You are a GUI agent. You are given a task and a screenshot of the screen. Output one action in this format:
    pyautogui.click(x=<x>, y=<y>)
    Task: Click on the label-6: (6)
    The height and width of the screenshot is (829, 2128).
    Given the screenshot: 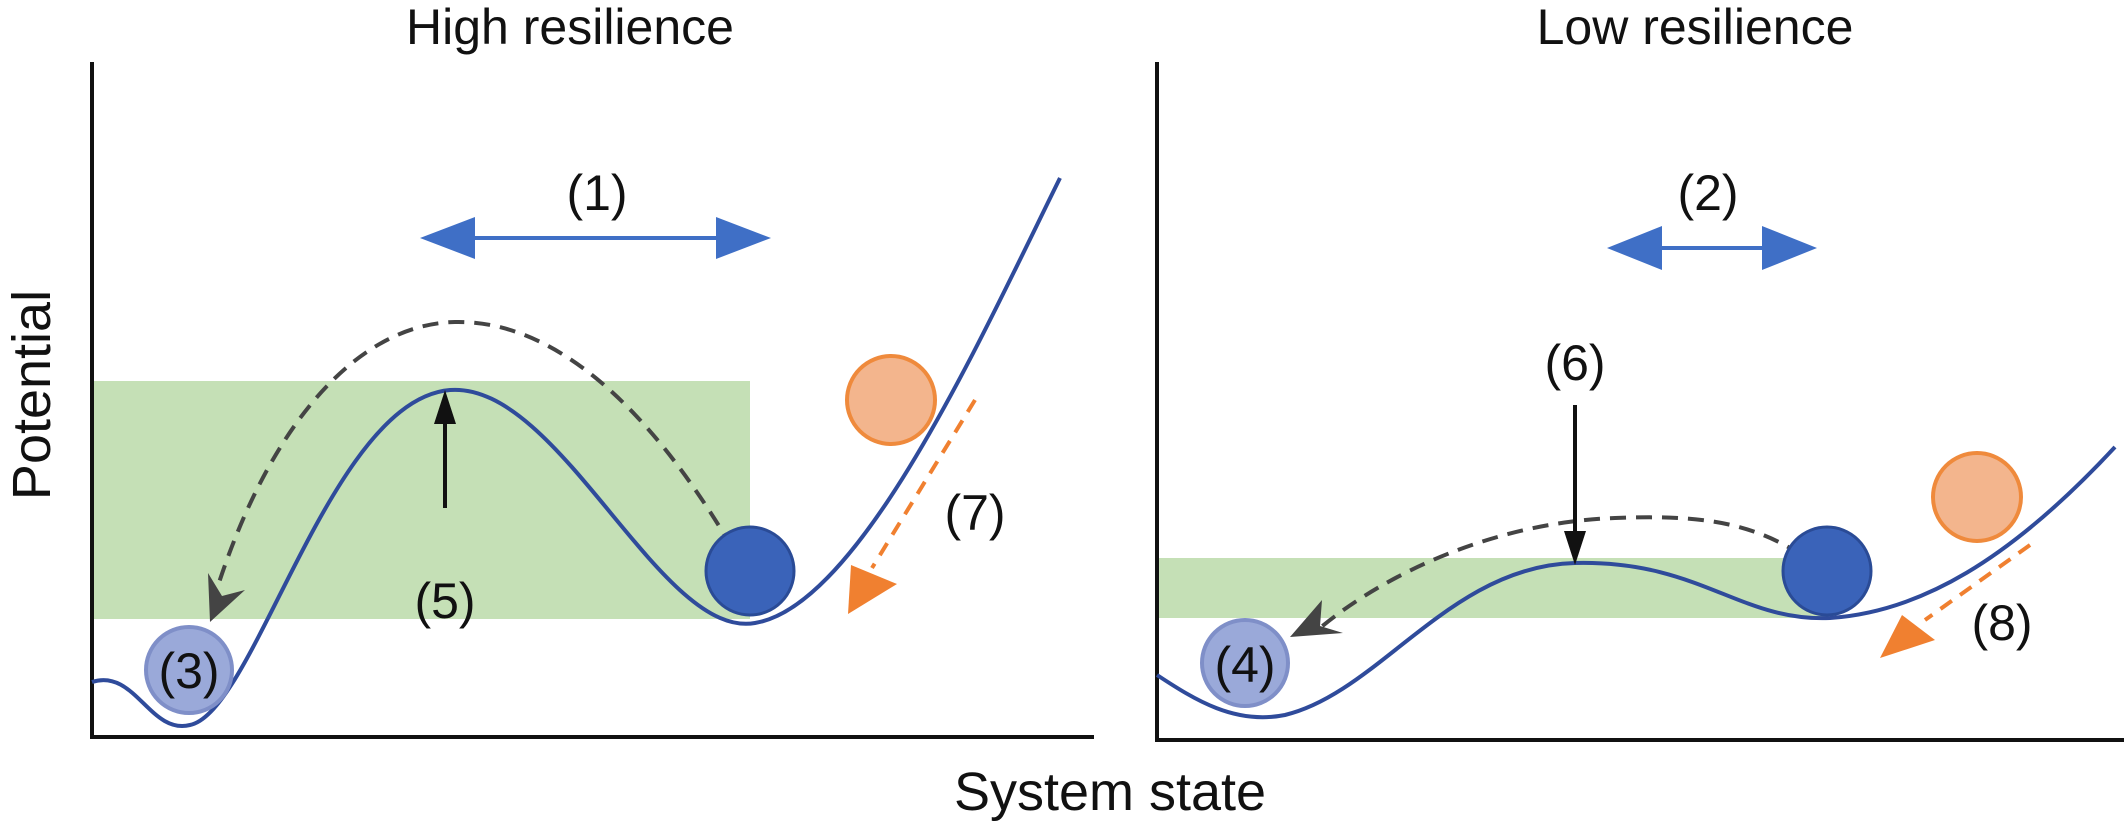 What is the action you would take?
    pyautogui.click(x=1574, y=363)
    